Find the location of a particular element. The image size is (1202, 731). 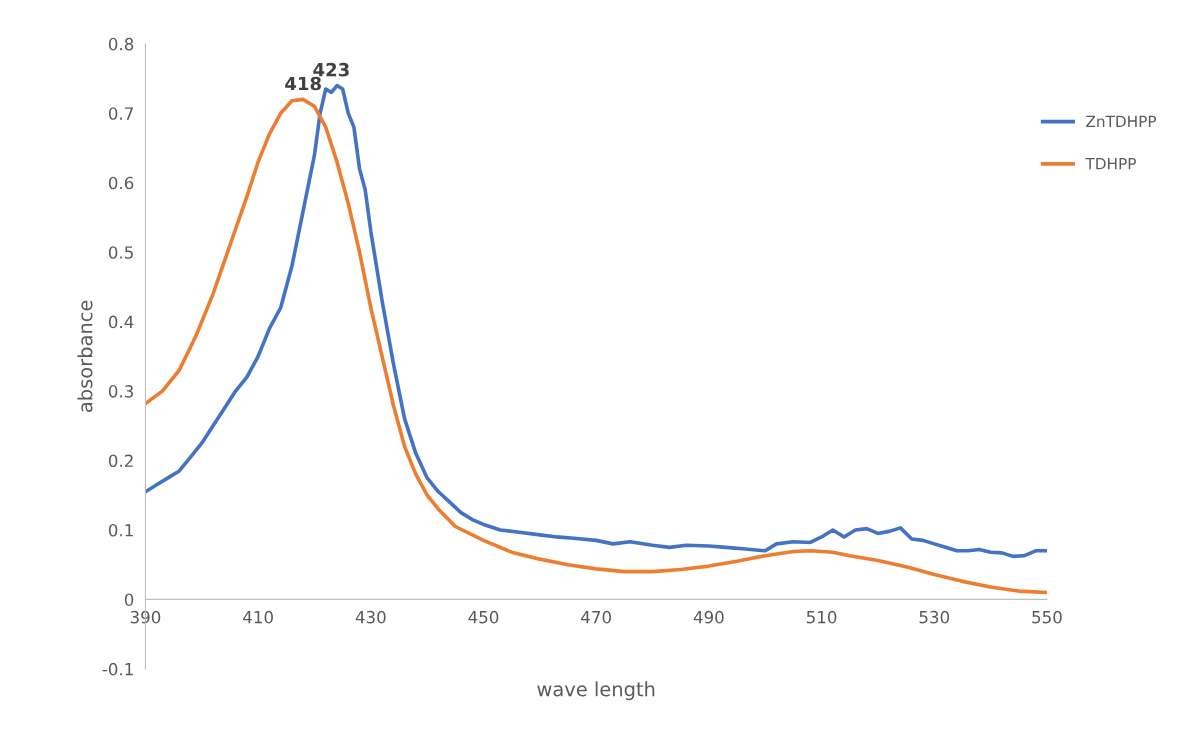

y-tick-label: 0.3 is located at coordinates (120, 391).